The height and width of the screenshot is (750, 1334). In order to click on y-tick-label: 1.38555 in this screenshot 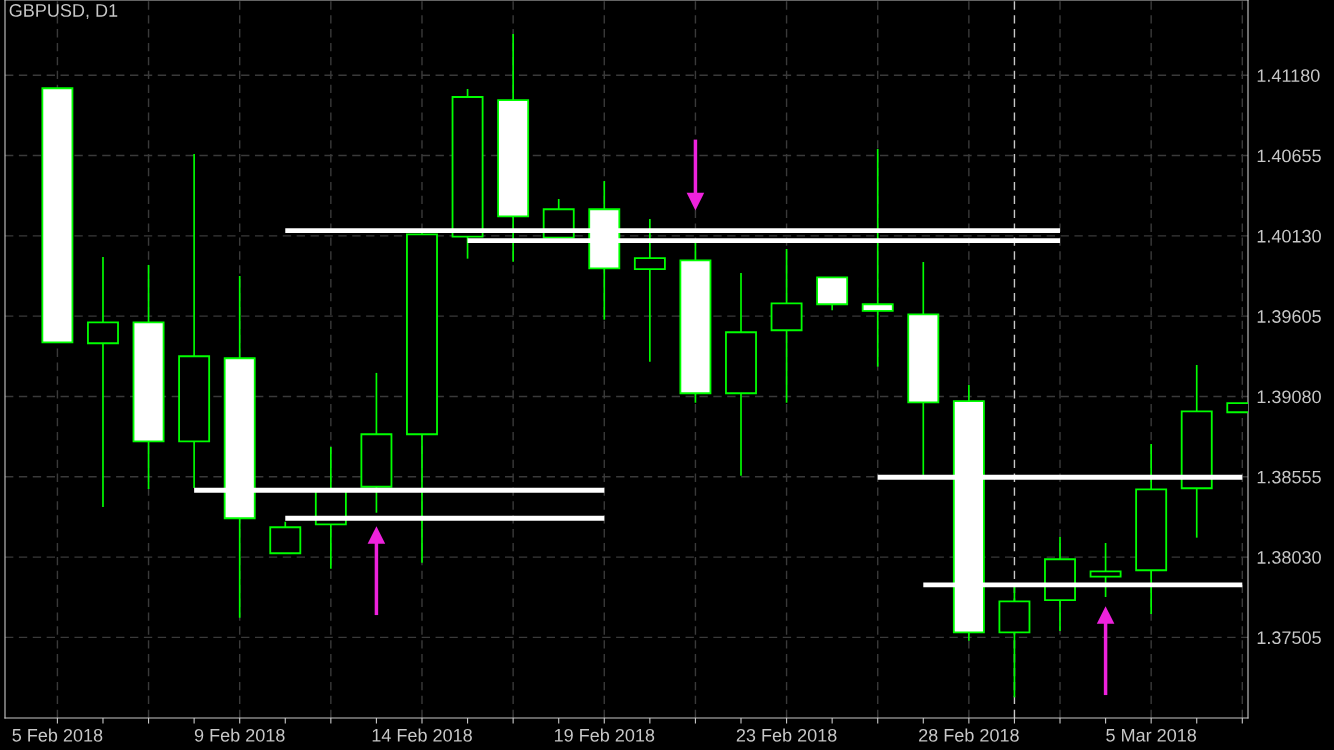, I will do `click(1289, 477)`.